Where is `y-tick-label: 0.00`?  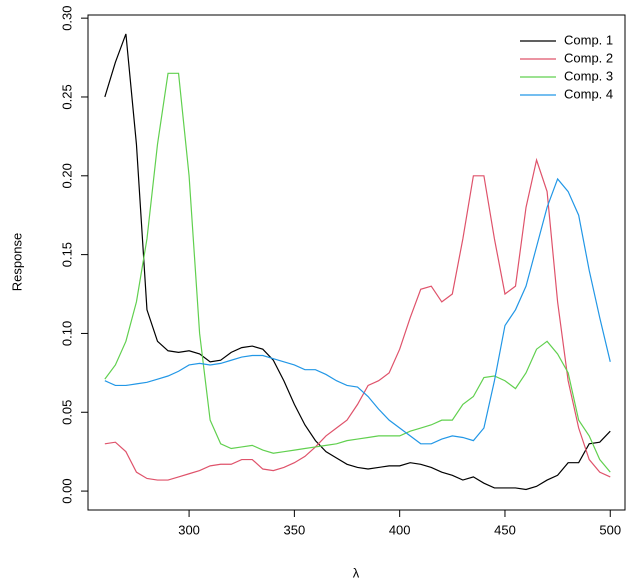
y-tick-label: 0.00 is located at coordinates (66, 490).